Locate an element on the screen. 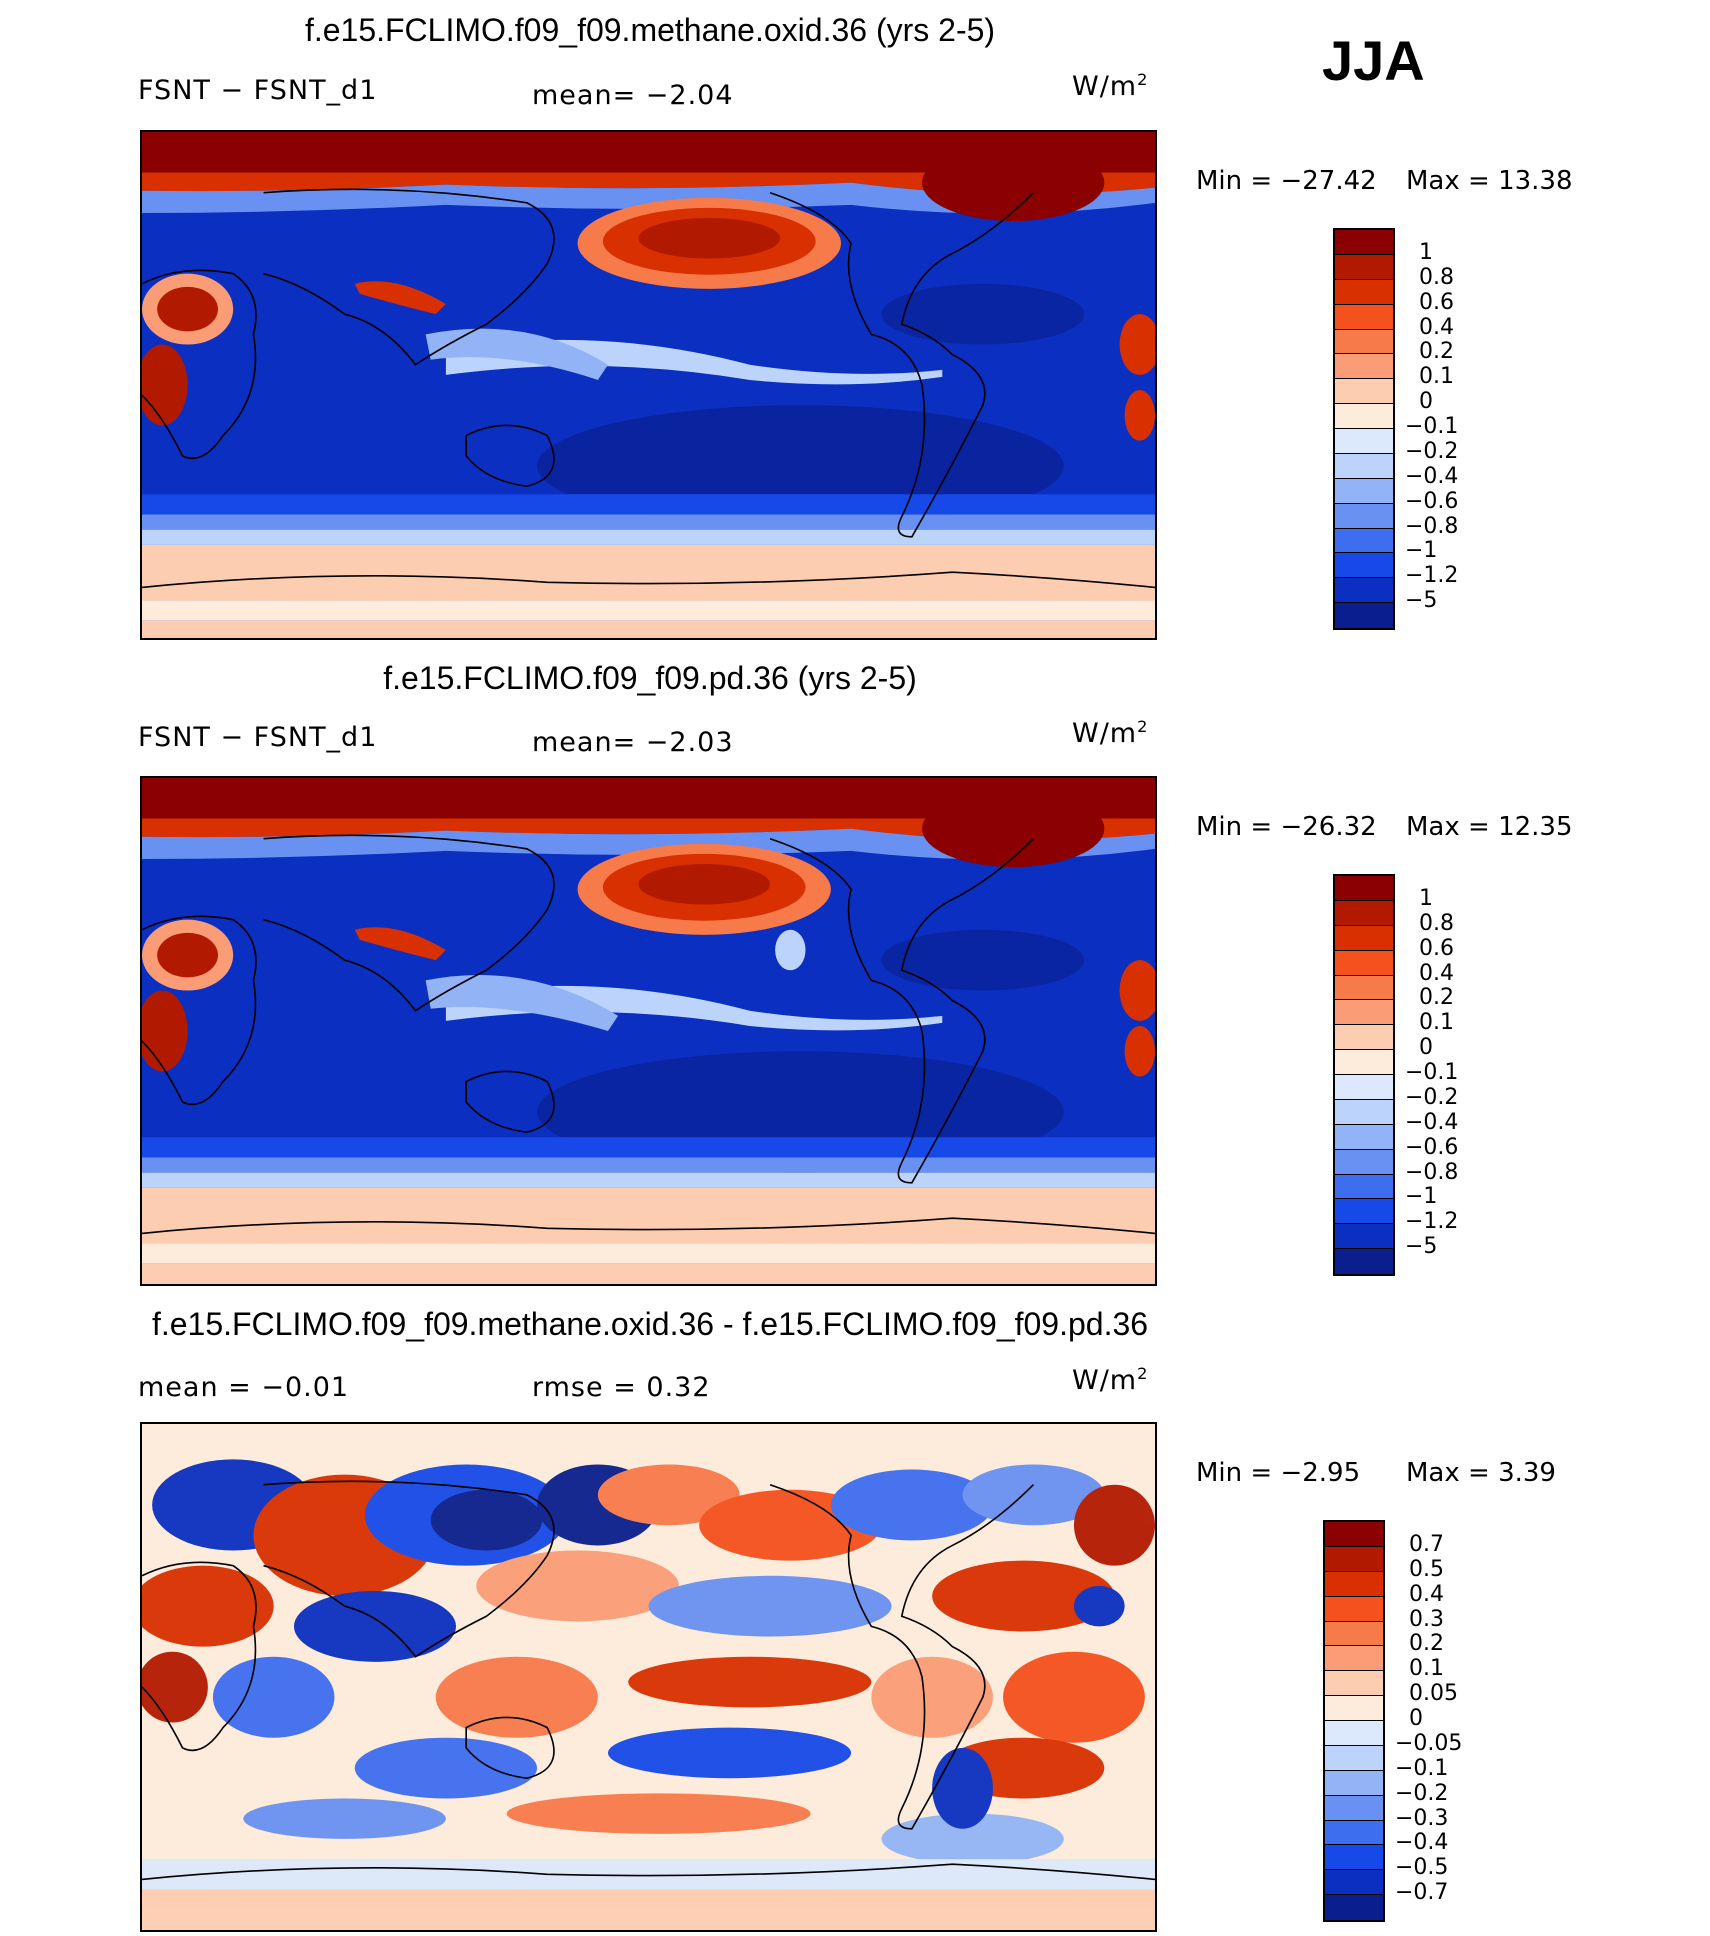 This screenshot has width=1710, height=1936. panel-2-variable-label: FSNT − FSNT_d1 is located at coordinates (258, 737).